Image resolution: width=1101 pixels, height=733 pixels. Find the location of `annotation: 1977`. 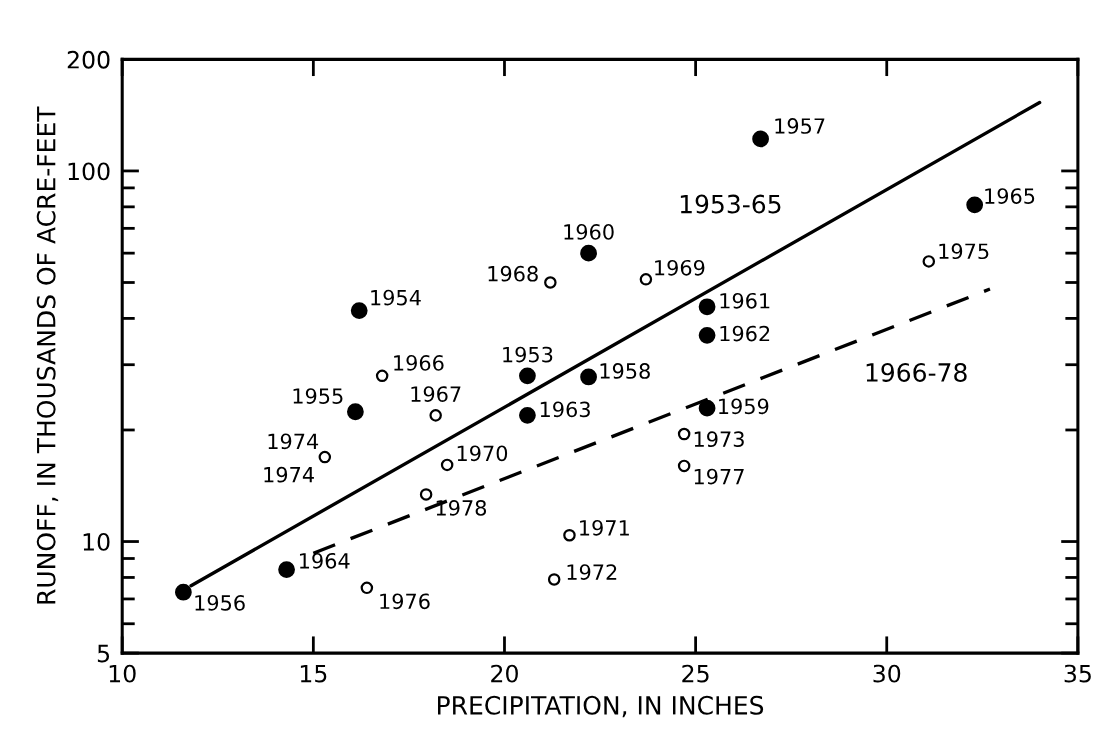

annotation: 1977 is located at coordinates (719, 476).